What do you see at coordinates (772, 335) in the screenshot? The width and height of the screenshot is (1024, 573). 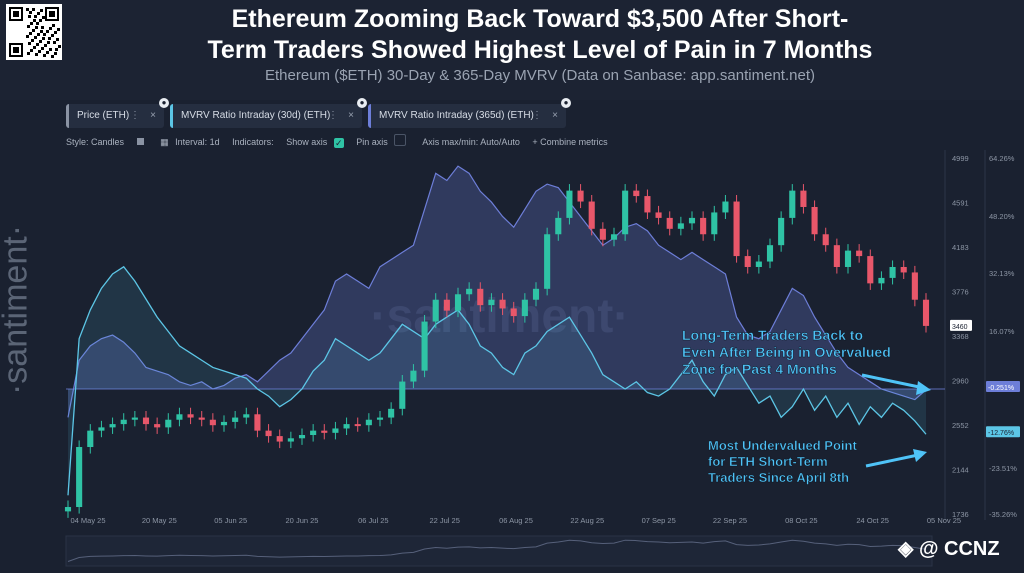 I see `annotation-long-term-line: Long-Term Traders Back to` at bounding box center [772, 335].